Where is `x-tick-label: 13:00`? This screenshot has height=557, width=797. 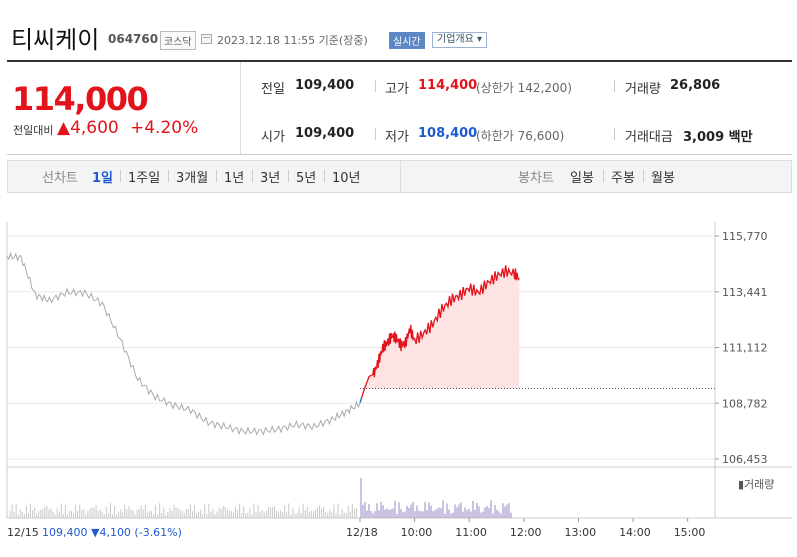
x-tick-label: 13:00 is located at coordinates (580, 532).